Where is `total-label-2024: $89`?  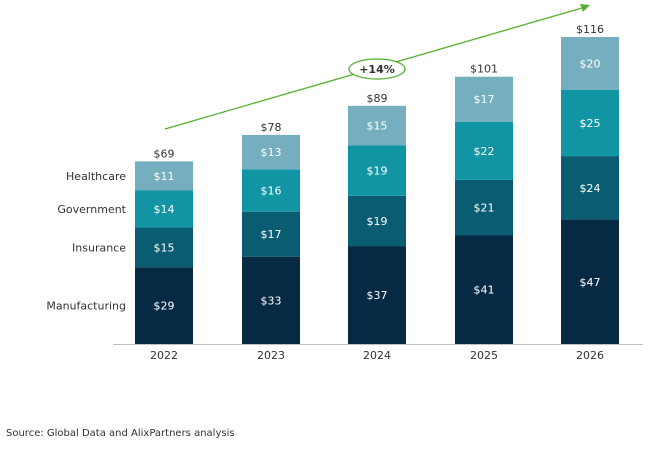
total-label-2024: $89 is located at coordinates (377, 98).